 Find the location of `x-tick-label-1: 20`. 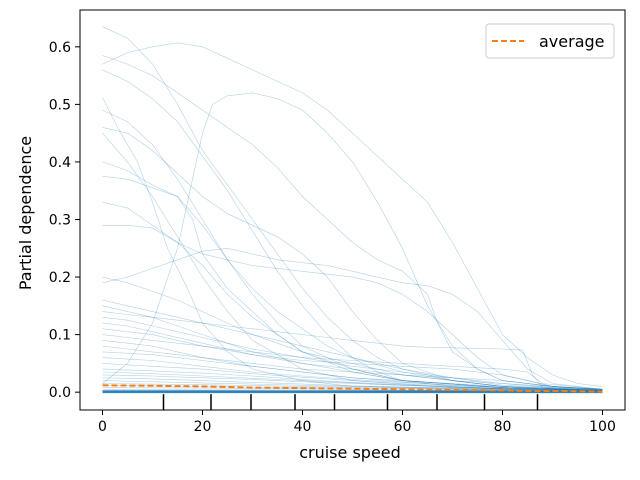

x-tick-label-1: 20 is located at coordinates (203, 427).